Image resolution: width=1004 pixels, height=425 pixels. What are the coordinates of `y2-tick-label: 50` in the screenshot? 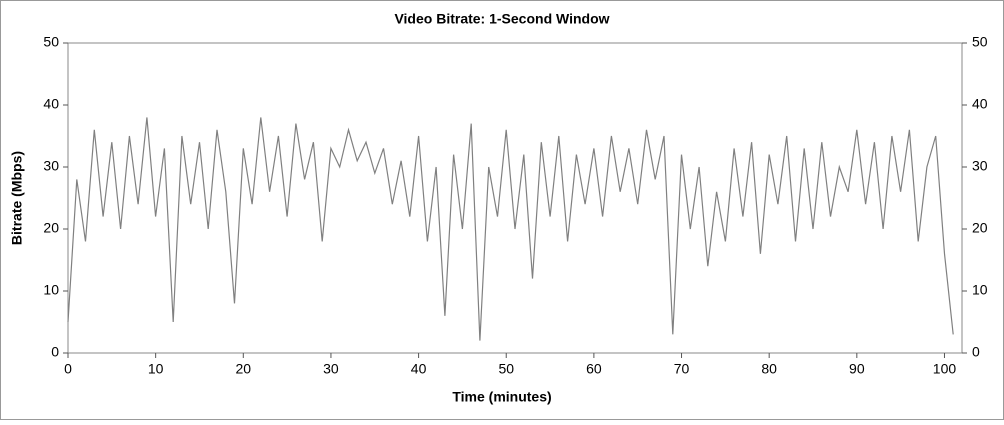 It's located at (980, 42).